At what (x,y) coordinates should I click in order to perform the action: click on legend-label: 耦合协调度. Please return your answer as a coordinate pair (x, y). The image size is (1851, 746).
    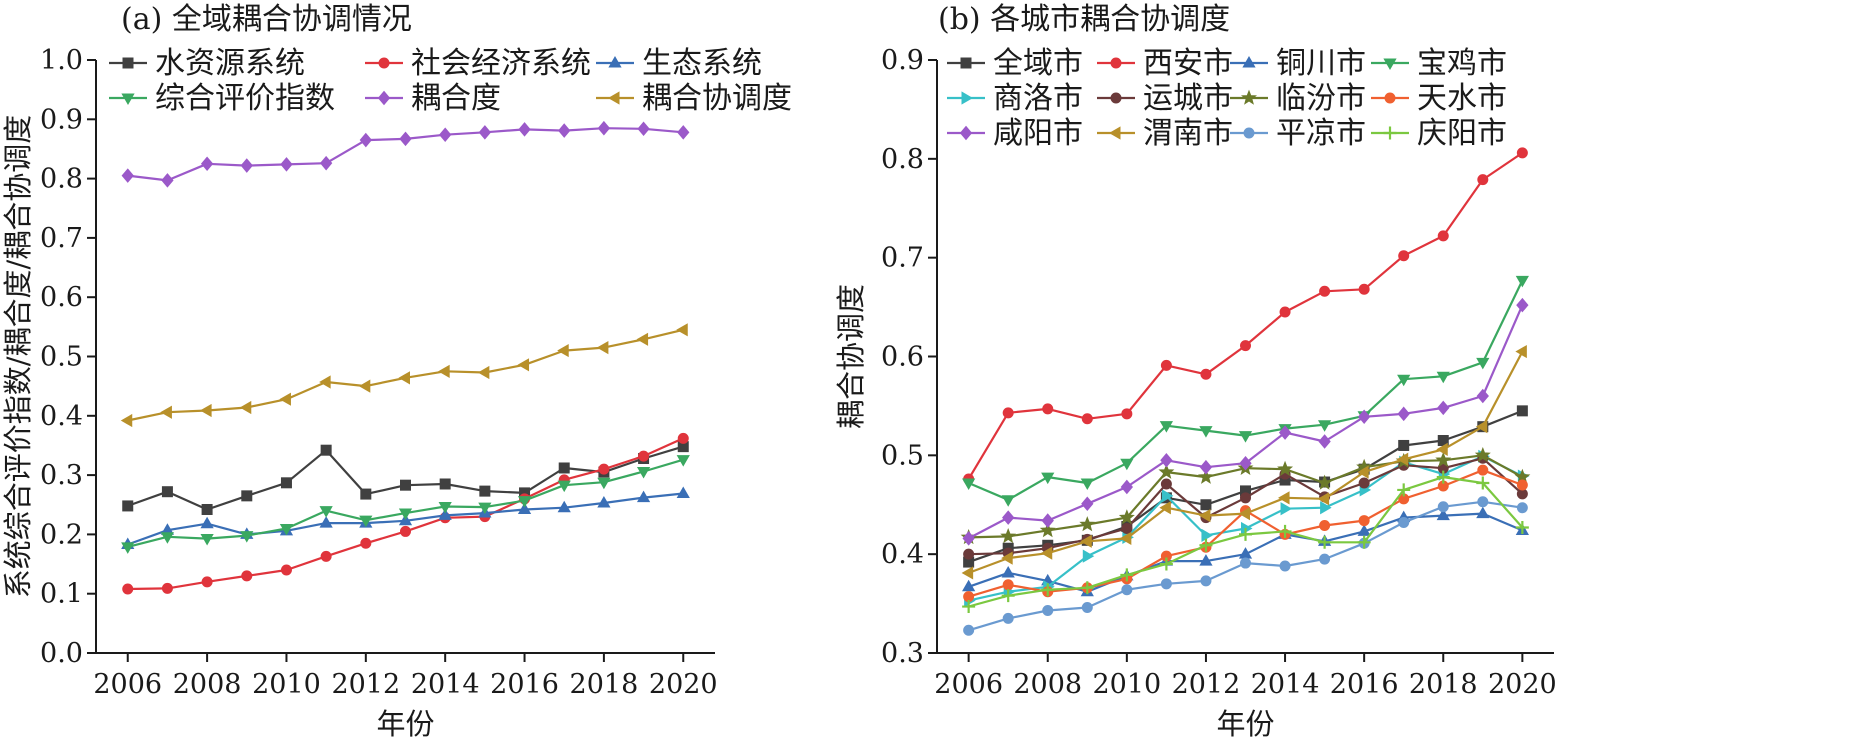
    Looking at the image, I should click on (717, 98).